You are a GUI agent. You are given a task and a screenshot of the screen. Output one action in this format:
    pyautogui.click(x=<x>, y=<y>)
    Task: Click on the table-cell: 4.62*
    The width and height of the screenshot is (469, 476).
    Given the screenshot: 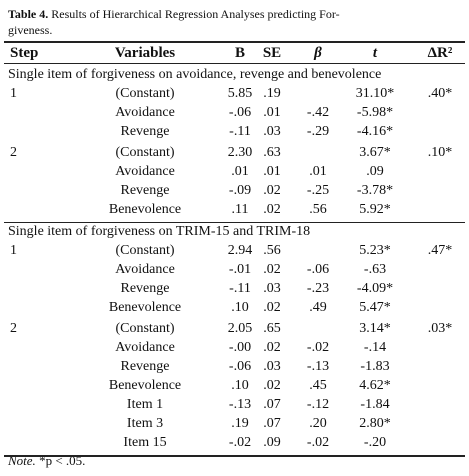 What is the action you would take?
    pyautogui.click(x=375, y=385)
    